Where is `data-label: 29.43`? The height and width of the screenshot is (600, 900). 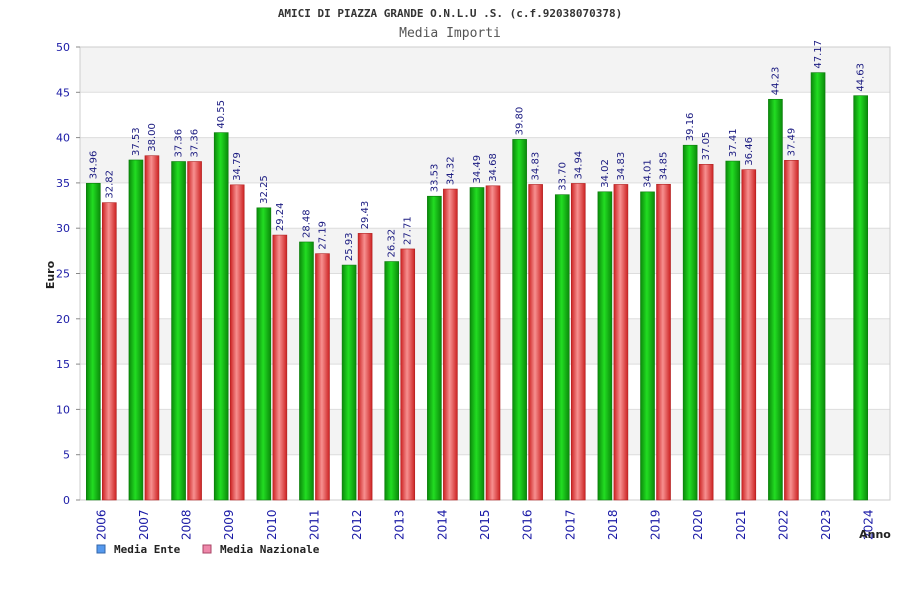
data-label: 29.43 is located at coordinates (365, 215).